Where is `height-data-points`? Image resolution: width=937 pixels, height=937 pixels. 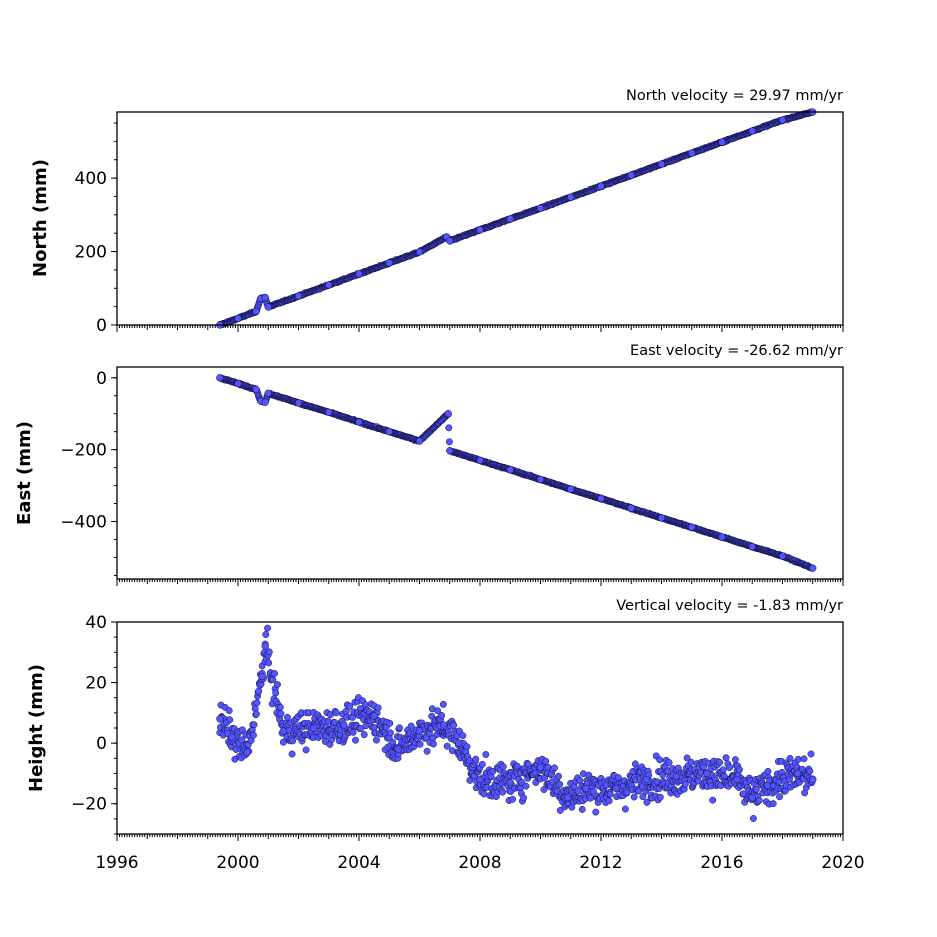
height-data-points is located at coordinates (516, 723).